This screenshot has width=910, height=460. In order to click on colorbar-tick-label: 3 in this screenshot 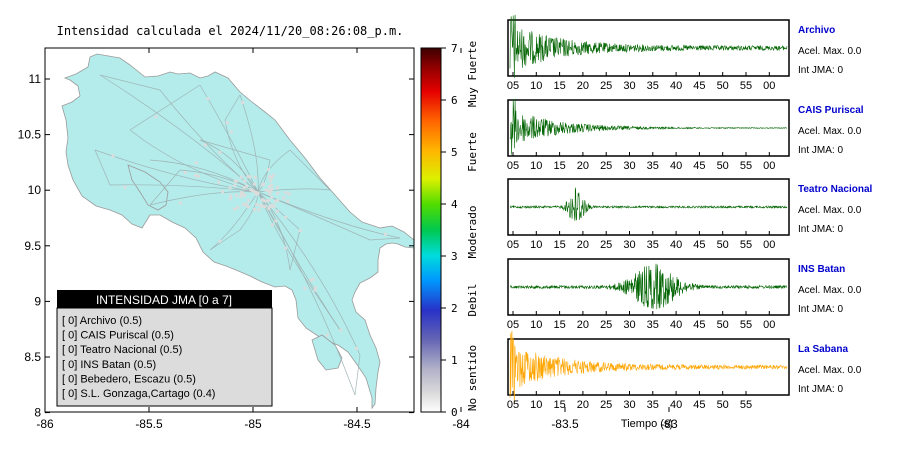, I will do `click(454, 256)`.